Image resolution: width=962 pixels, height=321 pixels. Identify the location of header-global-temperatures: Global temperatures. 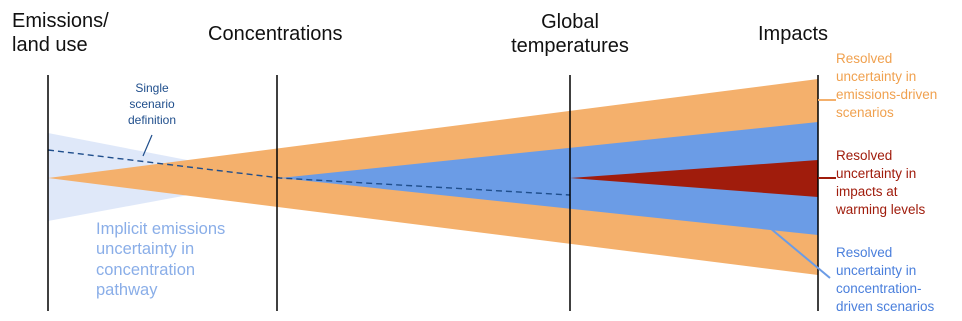
(570, 34).